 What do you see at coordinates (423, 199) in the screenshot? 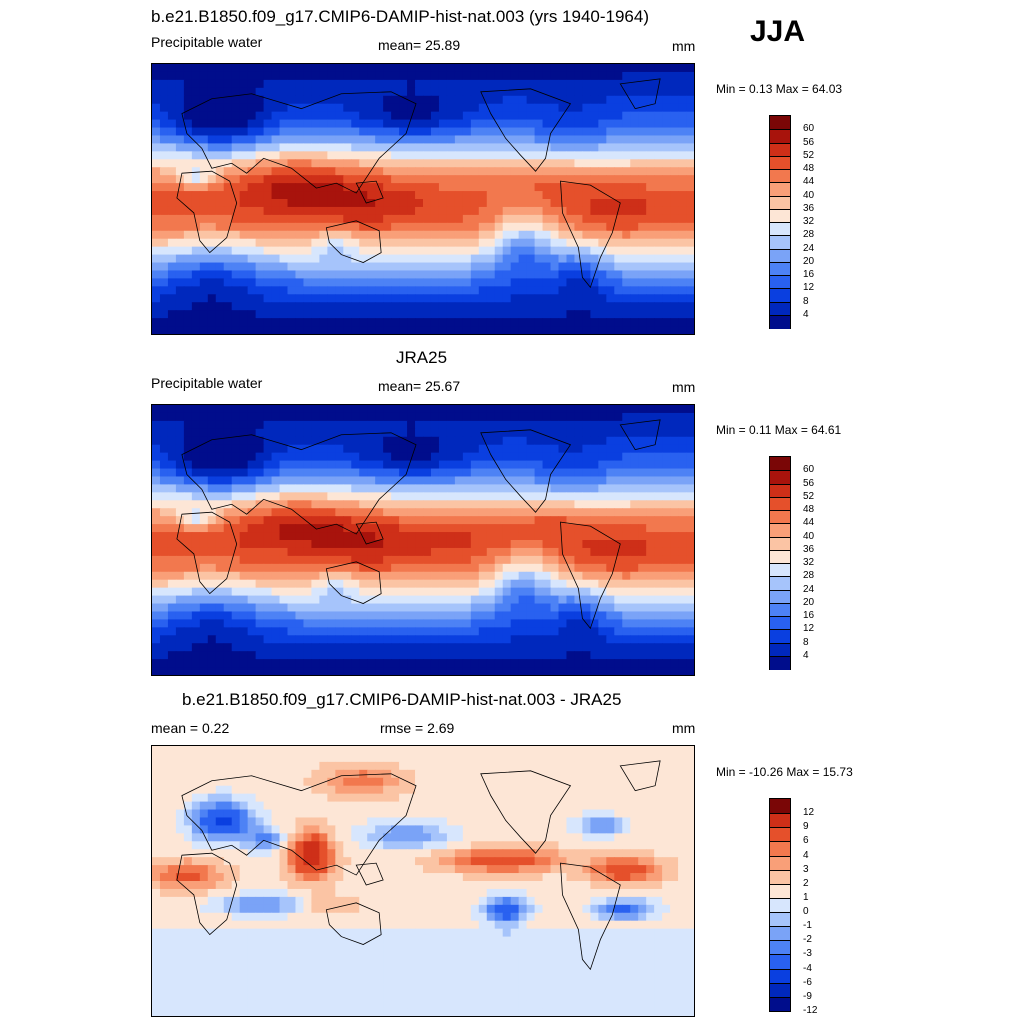
I see `map-field` at bounding box center [423, 199].